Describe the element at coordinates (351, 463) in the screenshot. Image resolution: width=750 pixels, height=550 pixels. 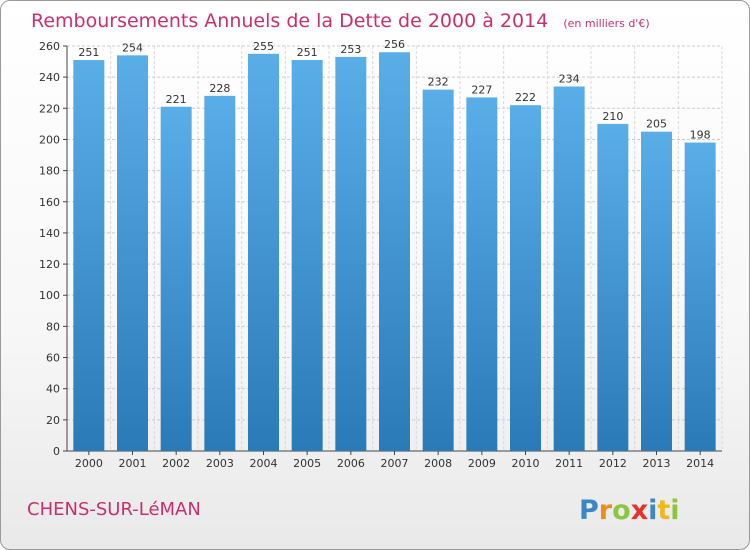
I see `x-tick-label-2006: 2006` at that location.